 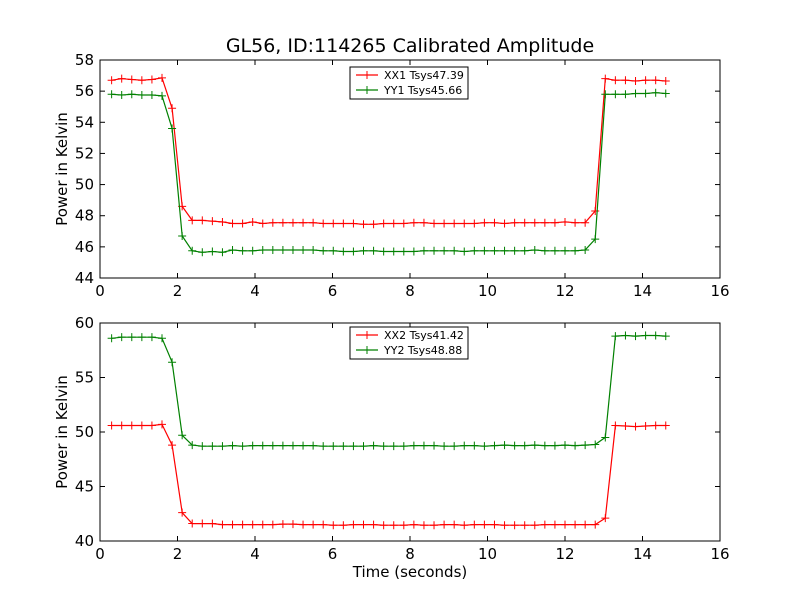 I want to click on plot2-y-tick-label: 50, so click(x=84, y=432).